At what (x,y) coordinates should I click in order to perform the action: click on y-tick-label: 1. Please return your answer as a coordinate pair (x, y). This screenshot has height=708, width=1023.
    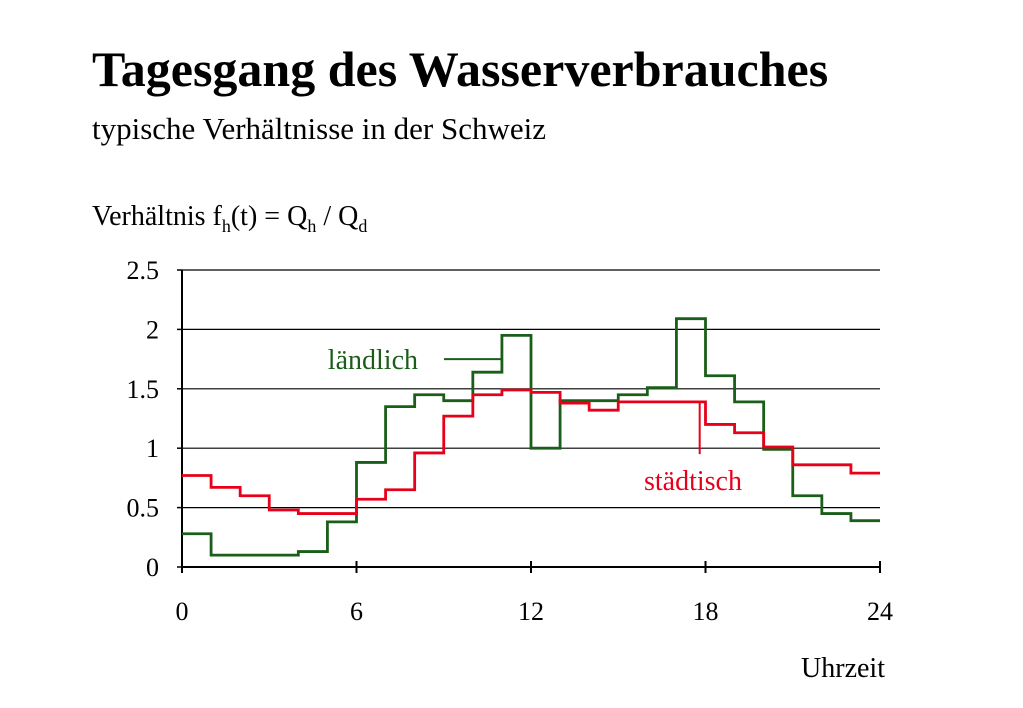
    Looking at the image, I should click on (152, 448).